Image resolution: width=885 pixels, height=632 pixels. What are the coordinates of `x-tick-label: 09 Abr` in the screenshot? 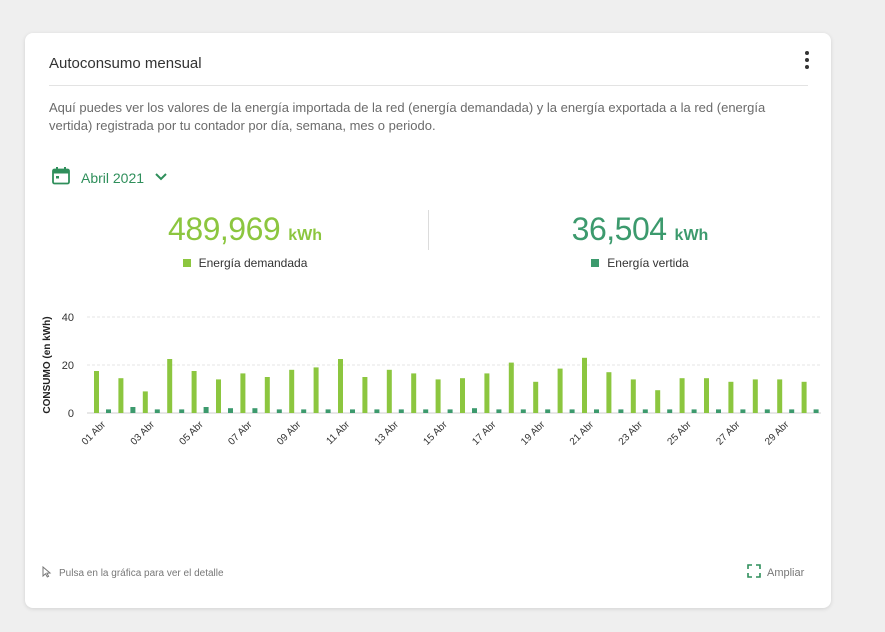 It's located at (289, 433).